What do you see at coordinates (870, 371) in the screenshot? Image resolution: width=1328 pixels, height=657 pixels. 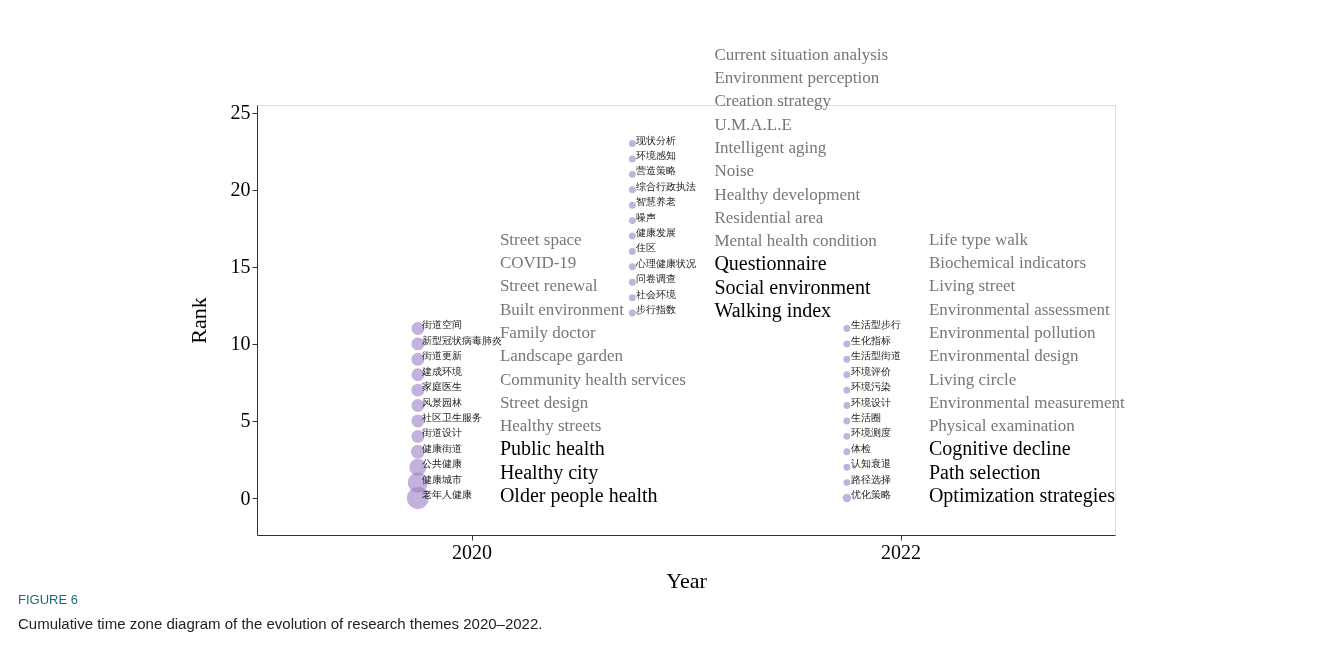 I see `data-label: 环境评价` at bounding box center [870, 371].